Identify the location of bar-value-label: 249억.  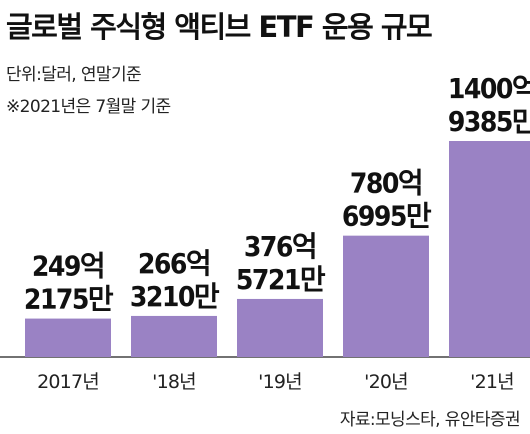
(68, 266).